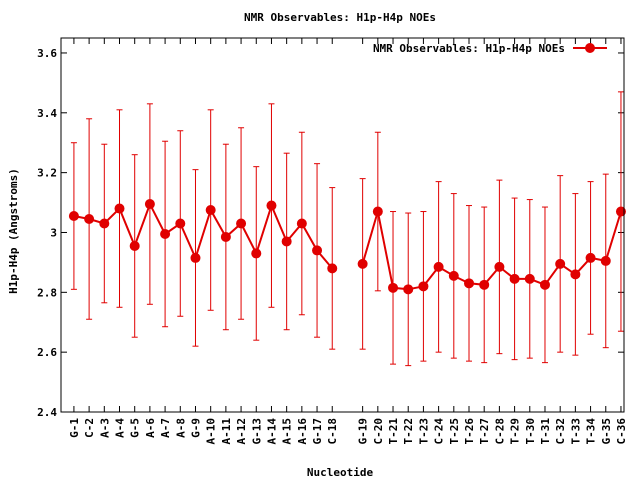  What do you see at coordinates (469, 48) in the screenshot?
I see `legend-label: NMR Observables: H1p-H4p NOEs` at bounding box center [469, 48].